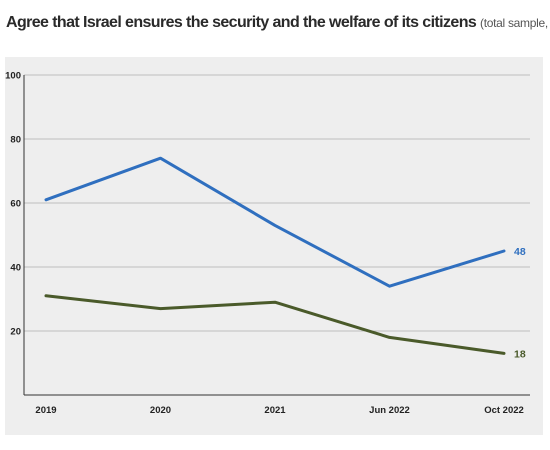  I want to click on x-tick-label-2: 2021, so click(275, 410).